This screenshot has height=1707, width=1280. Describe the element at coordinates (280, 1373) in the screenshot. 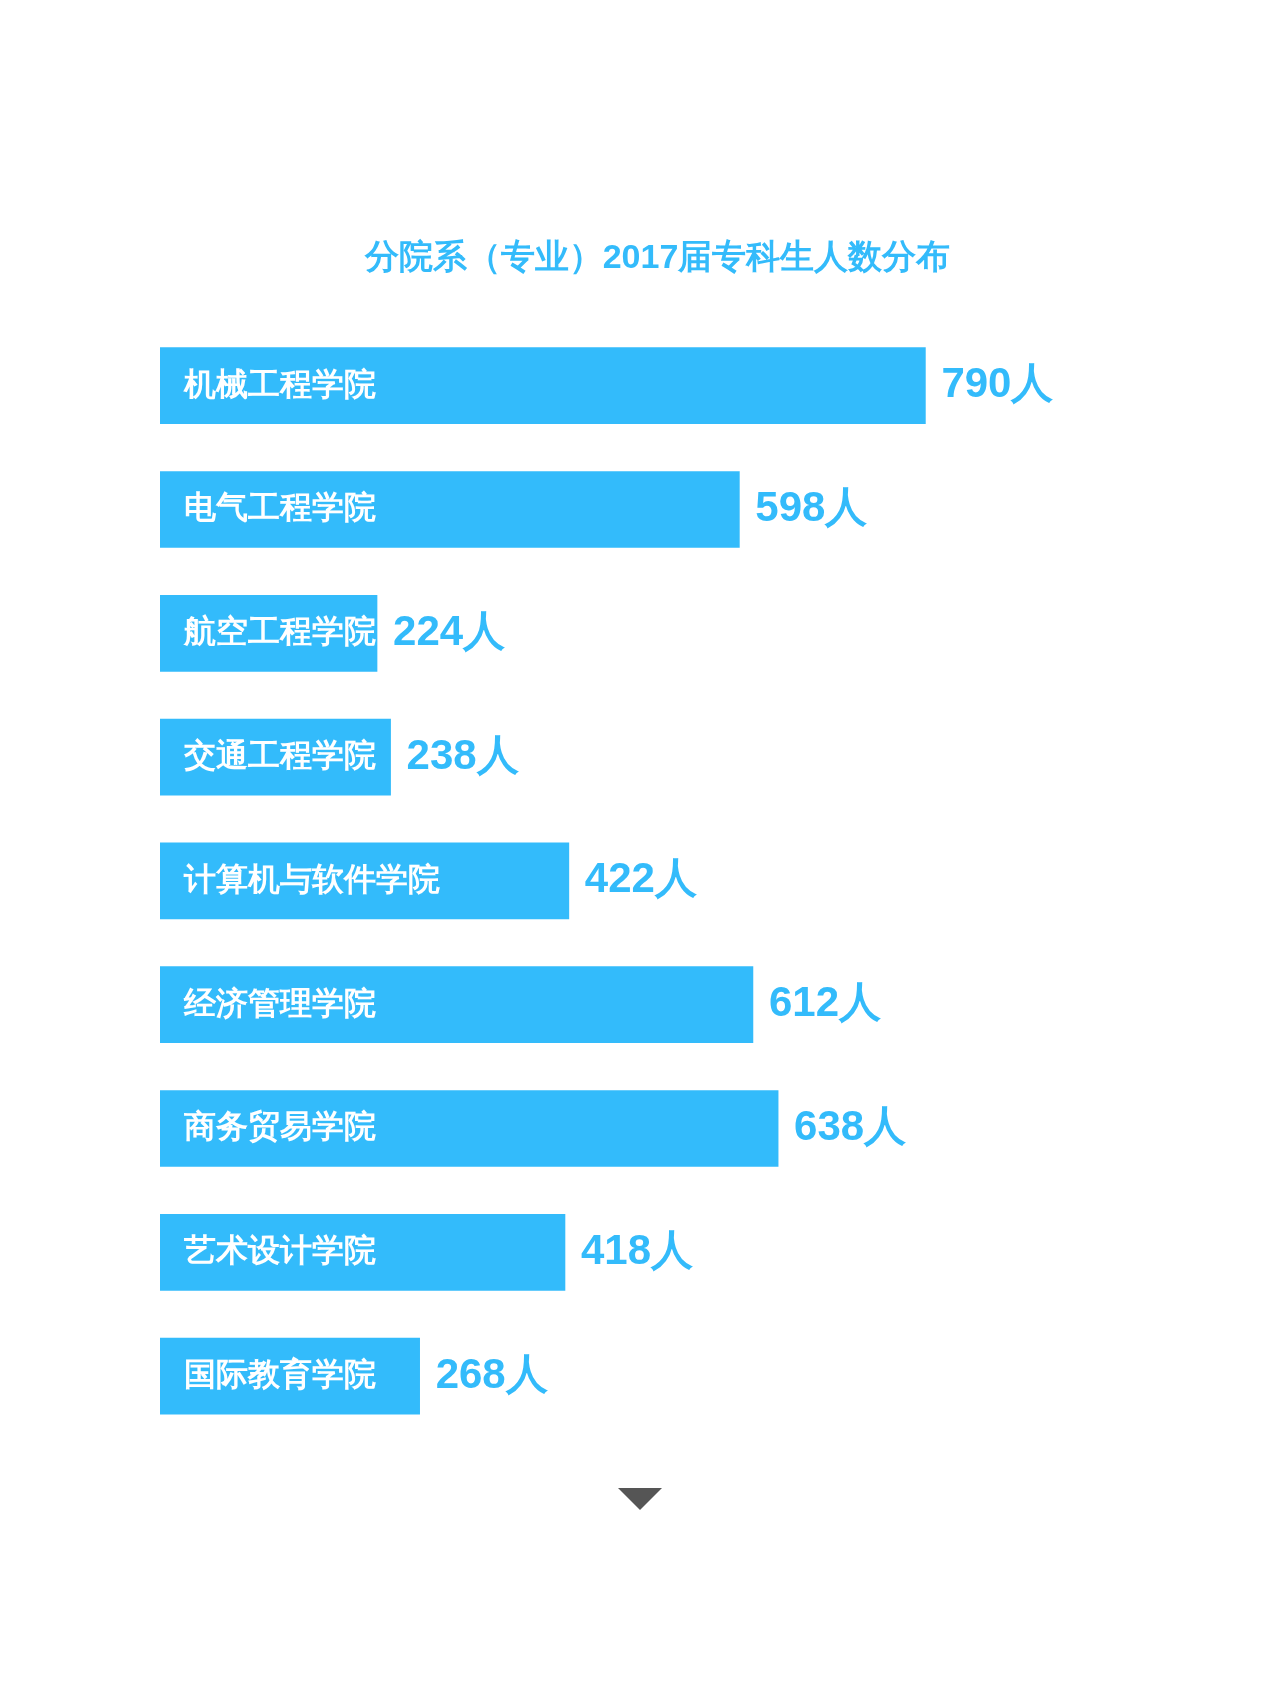

I see `y-tick-label: 国际教育学院` at that location.